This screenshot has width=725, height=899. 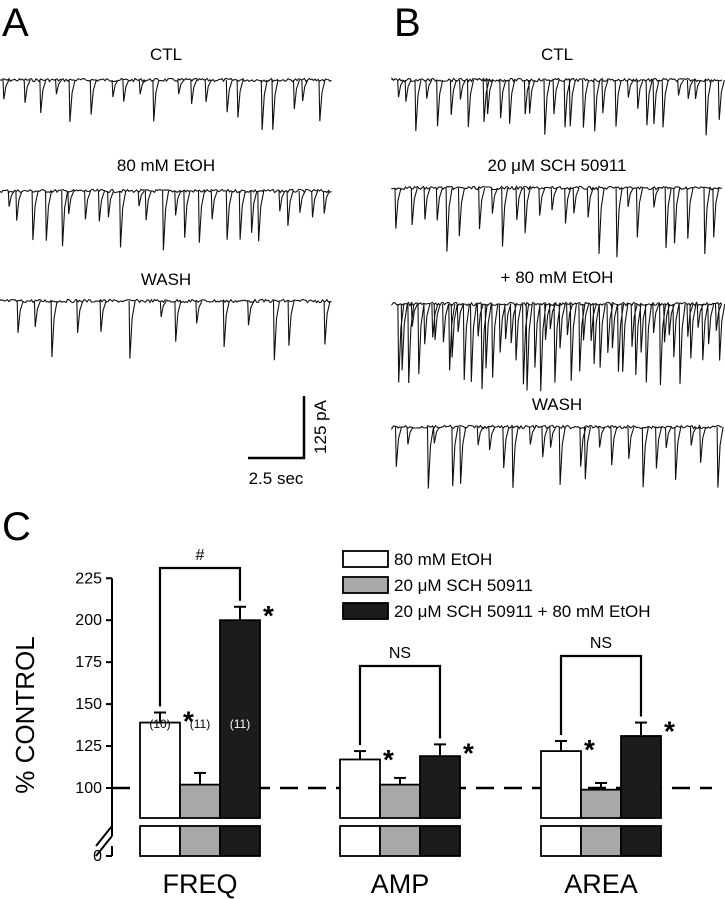 I want to click on trace-a-wash, so click(x=166, y=329).